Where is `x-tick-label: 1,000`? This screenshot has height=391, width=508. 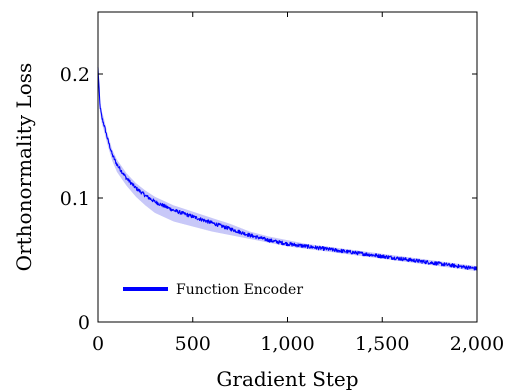 x-tick-label: 1,000 is located at coordinates (287, 344).